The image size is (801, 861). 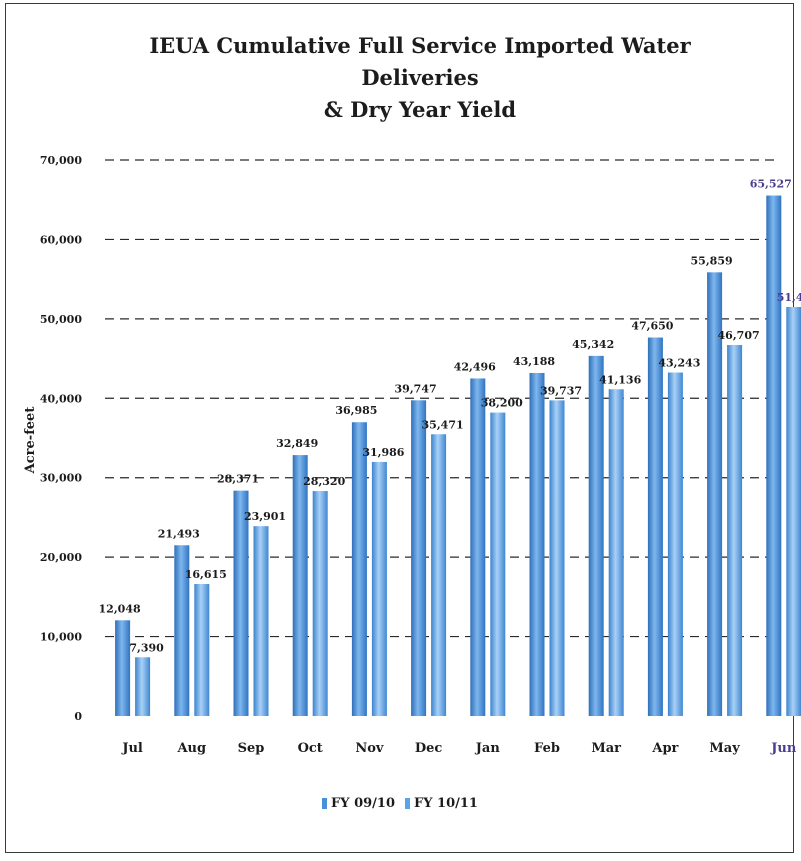 I want to click on x-tick-label: Apr, so click(x=664, y=748).